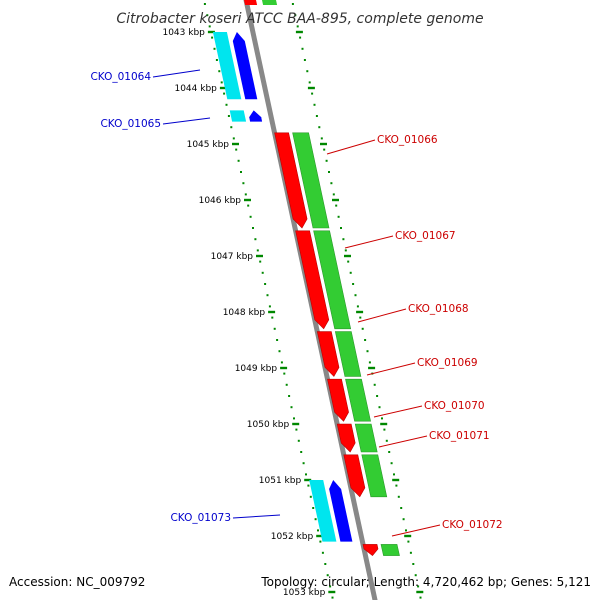 The height and width of the screenshot is (600, 600). Describe the element at coordinates (454, 406) in the screenshot. I see `gene-label-CKO_01070: CKO_01070` at that location.